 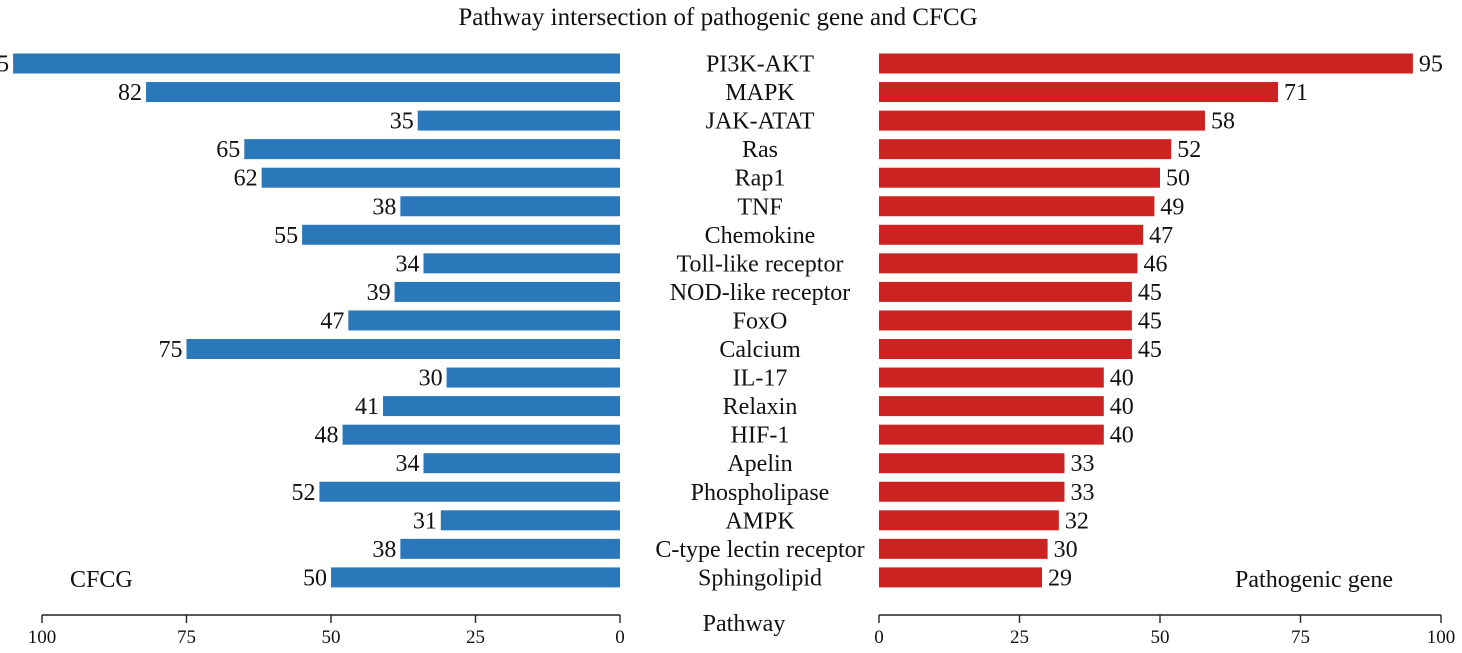 I want to click on pathogenic-gene-tick-label: 0, so click(x=879, y=637).